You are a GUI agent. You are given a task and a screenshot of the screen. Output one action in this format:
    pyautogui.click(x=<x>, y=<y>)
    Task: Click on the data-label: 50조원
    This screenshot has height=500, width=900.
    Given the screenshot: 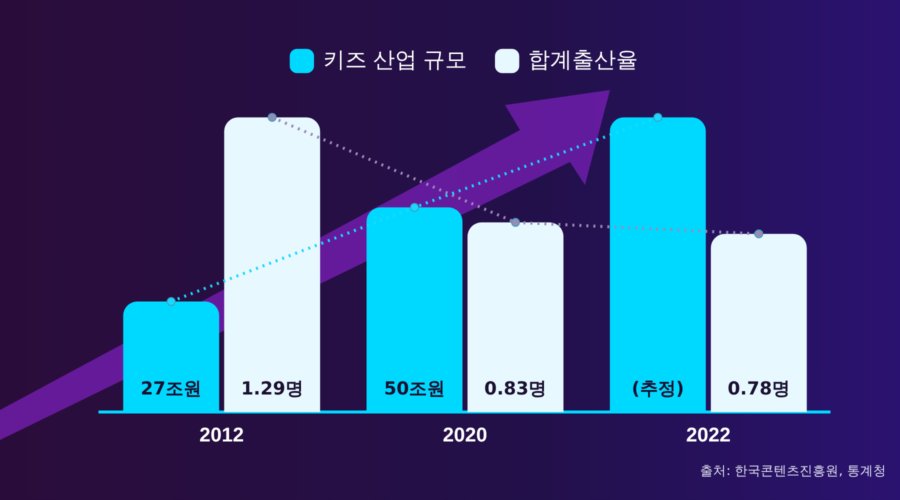 What is the action you would take?
    pyautogui.click(x=415, y=389)
    